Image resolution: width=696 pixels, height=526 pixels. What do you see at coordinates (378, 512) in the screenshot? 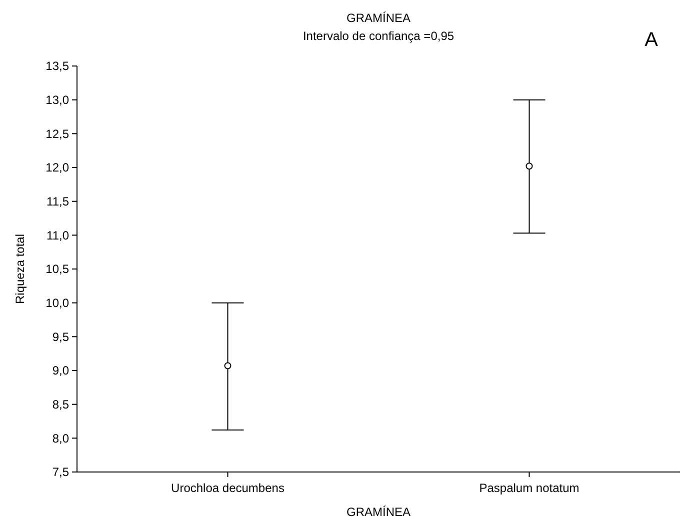
I see `x-axis-title: GRAMÍNEA` at bounding box center [378, 512].